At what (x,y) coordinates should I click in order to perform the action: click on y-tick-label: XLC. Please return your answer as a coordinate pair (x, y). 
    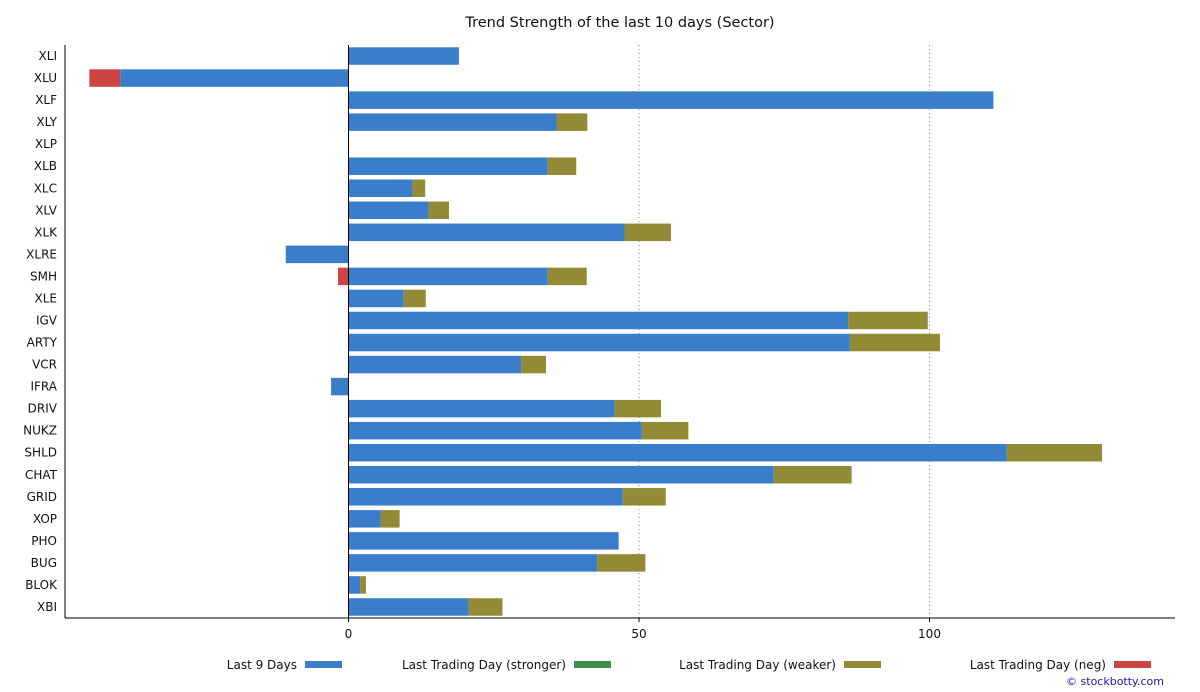
    Looking at the image, I should click on (45, 188).